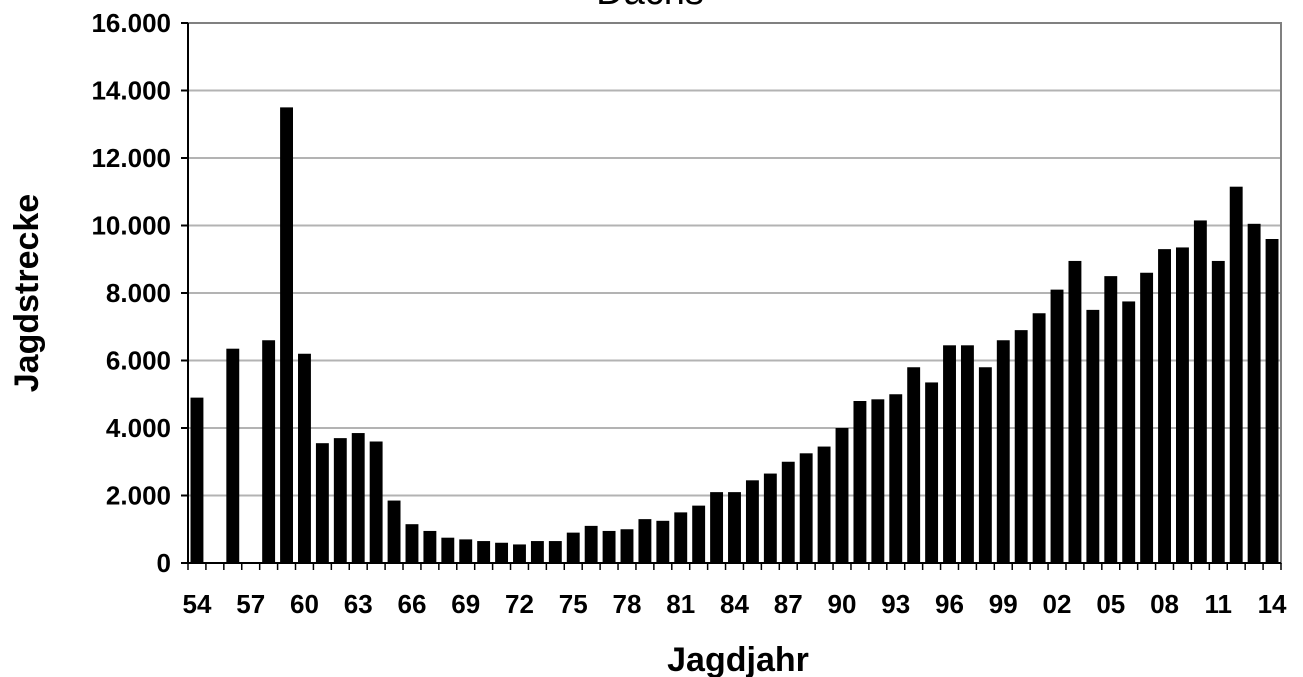 The image size is (1303, 677). I want to click on bar-2012, so click(1236, 374).